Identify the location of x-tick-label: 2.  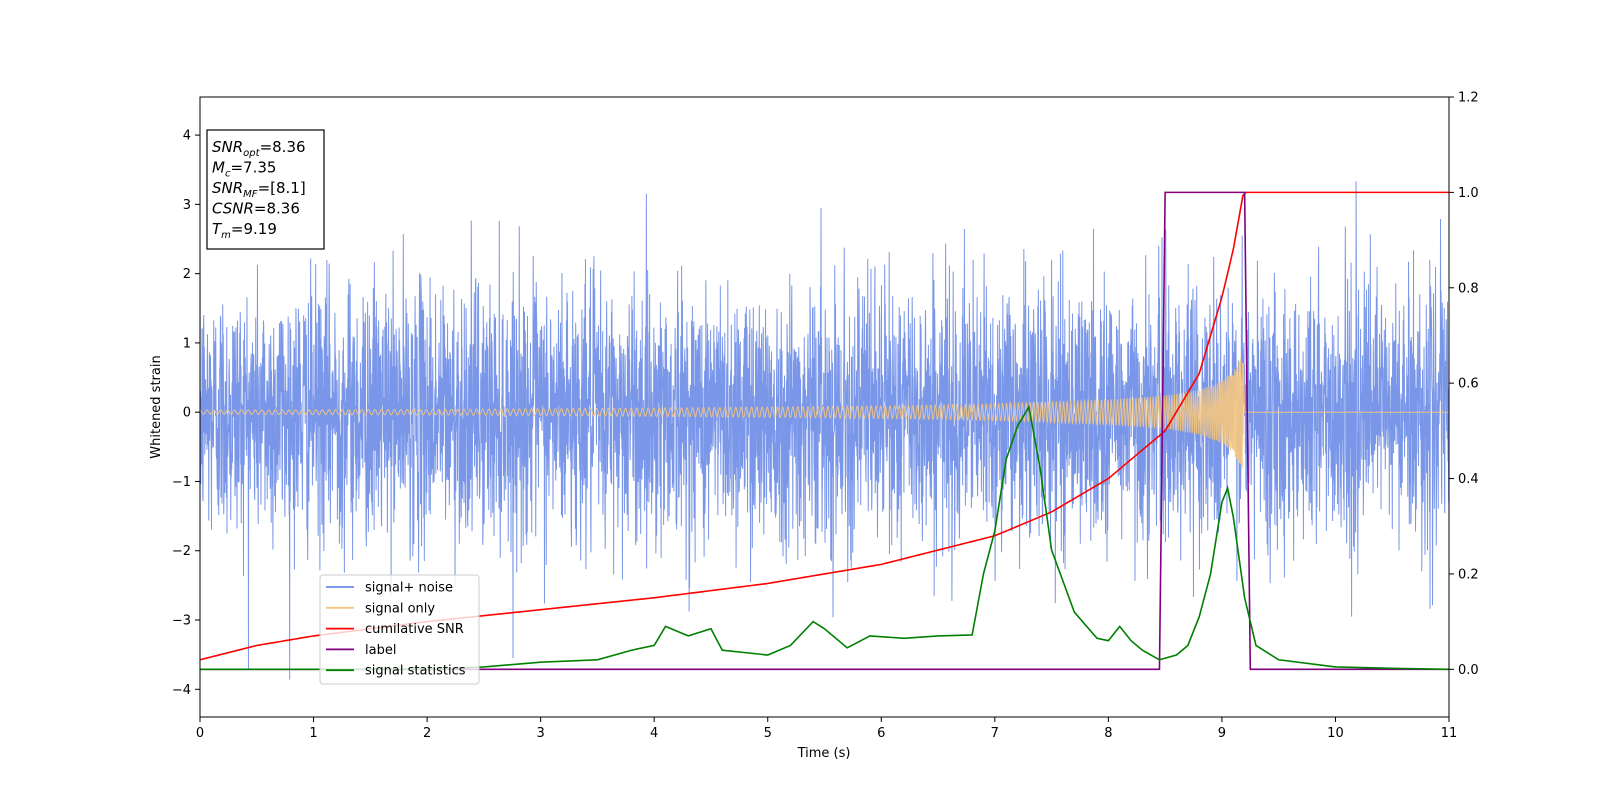
(427, 733).